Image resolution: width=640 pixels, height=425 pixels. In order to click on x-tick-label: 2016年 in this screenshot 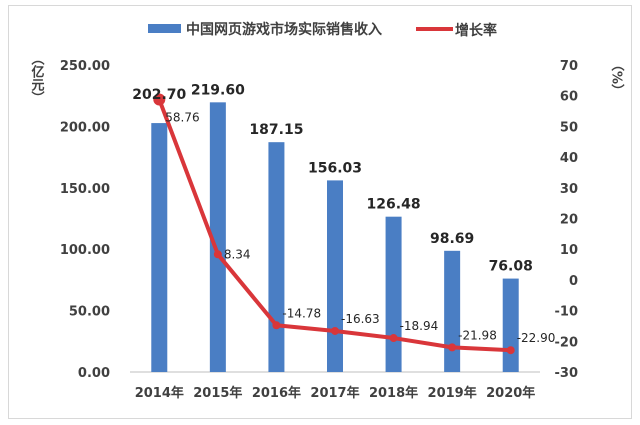, I will do `click(276, 393)`.